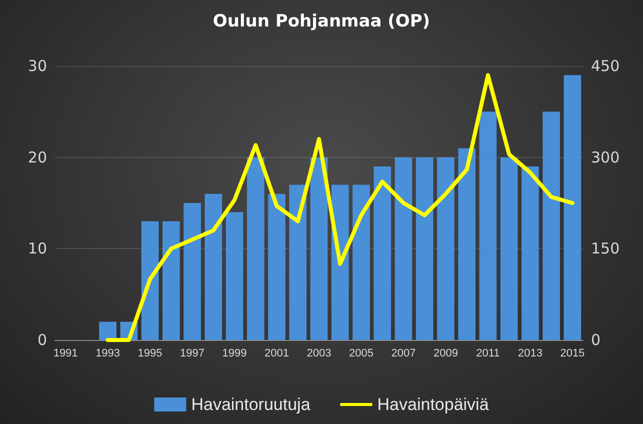 The width and height of the screenshot is (643, 424). What do you see at coordinates (37, 66) in the screenshot?
I see `y-tick-label: 30` at bounding box center [37, 66].